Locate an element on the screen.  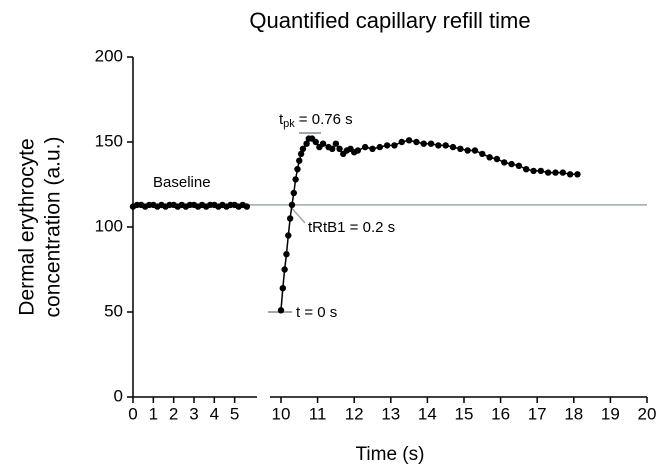
chart-title: Quantified capillary refill time is located at coordinates (389, 20).